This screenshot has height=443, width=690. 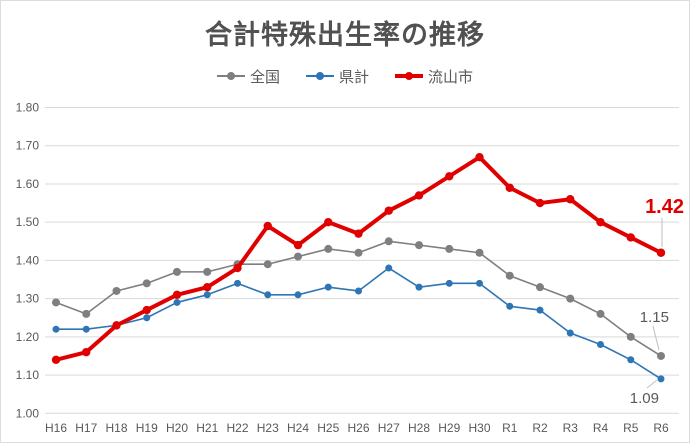 What do you see at coordinates (540, 428) in the screenshot?
I see `x-axis-label: R2` at bounding box center [540, 428].